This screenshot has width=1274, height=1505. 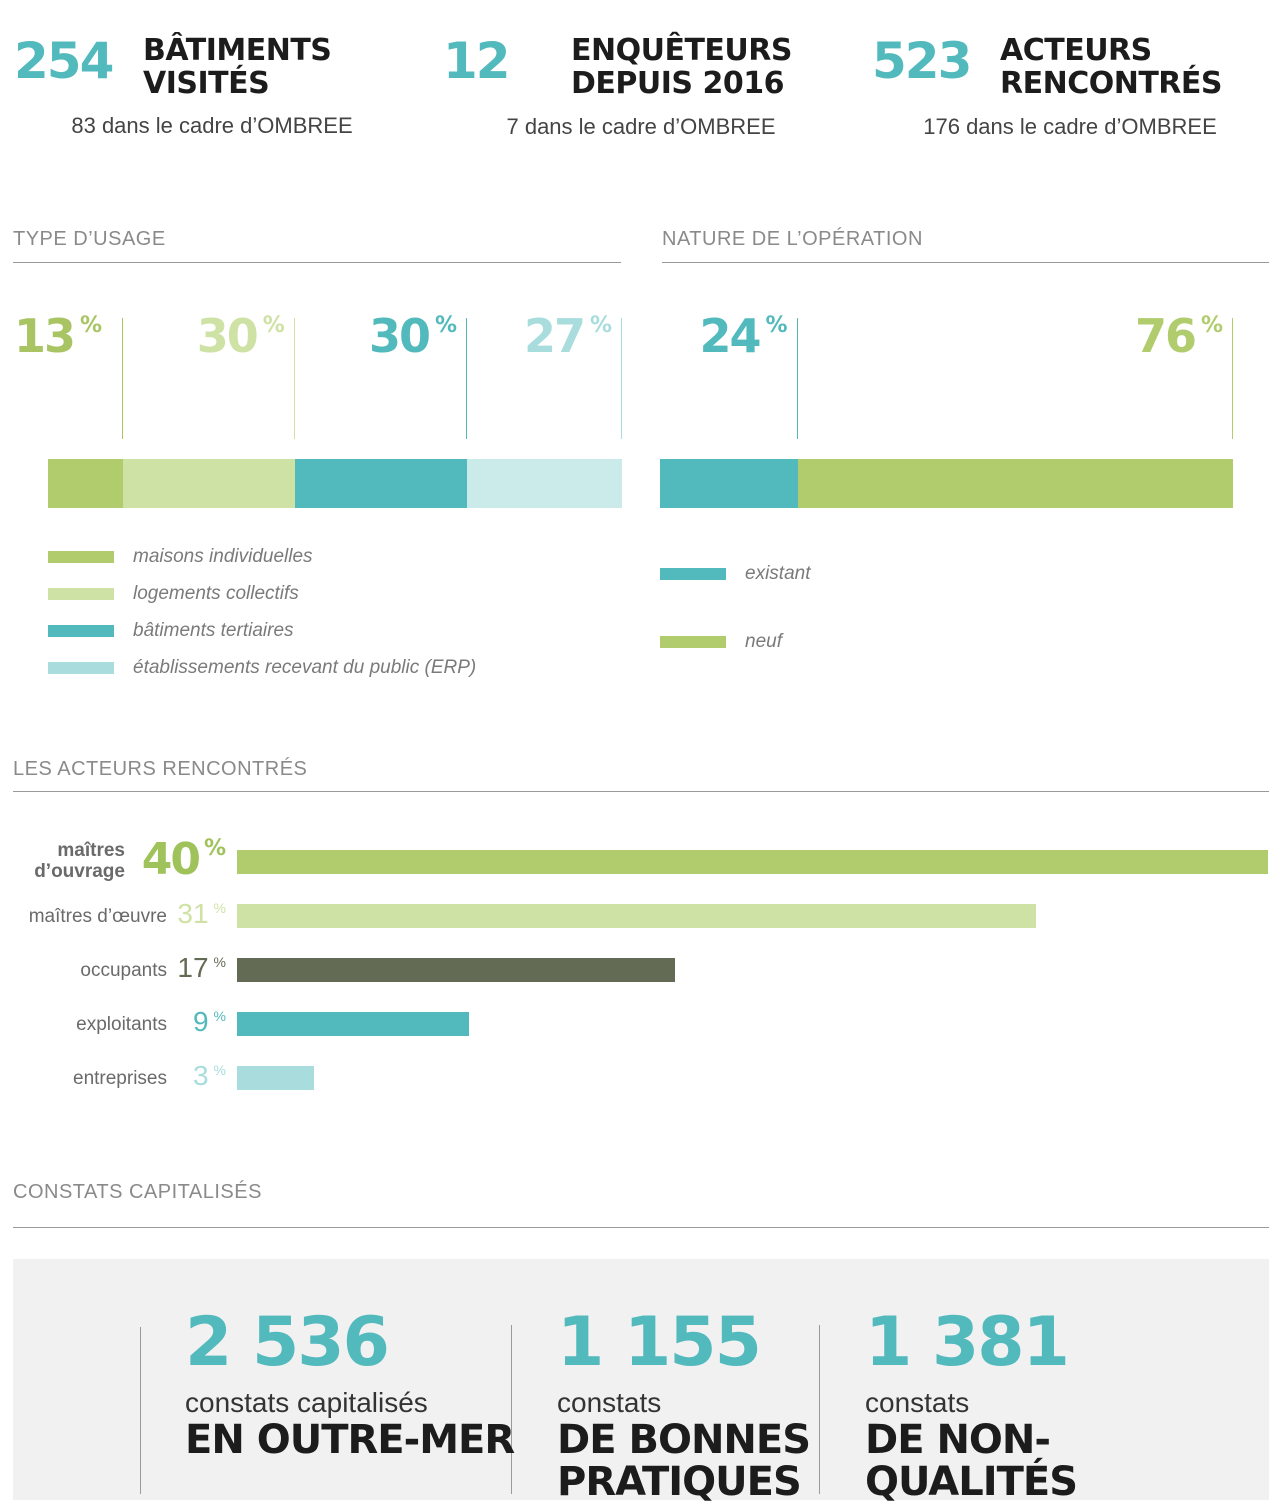 What do you see at coordinates (1076, 50) in the screenshot?
I see `stat-label-line: ACTEURS` at bounding box center [1076, 50].